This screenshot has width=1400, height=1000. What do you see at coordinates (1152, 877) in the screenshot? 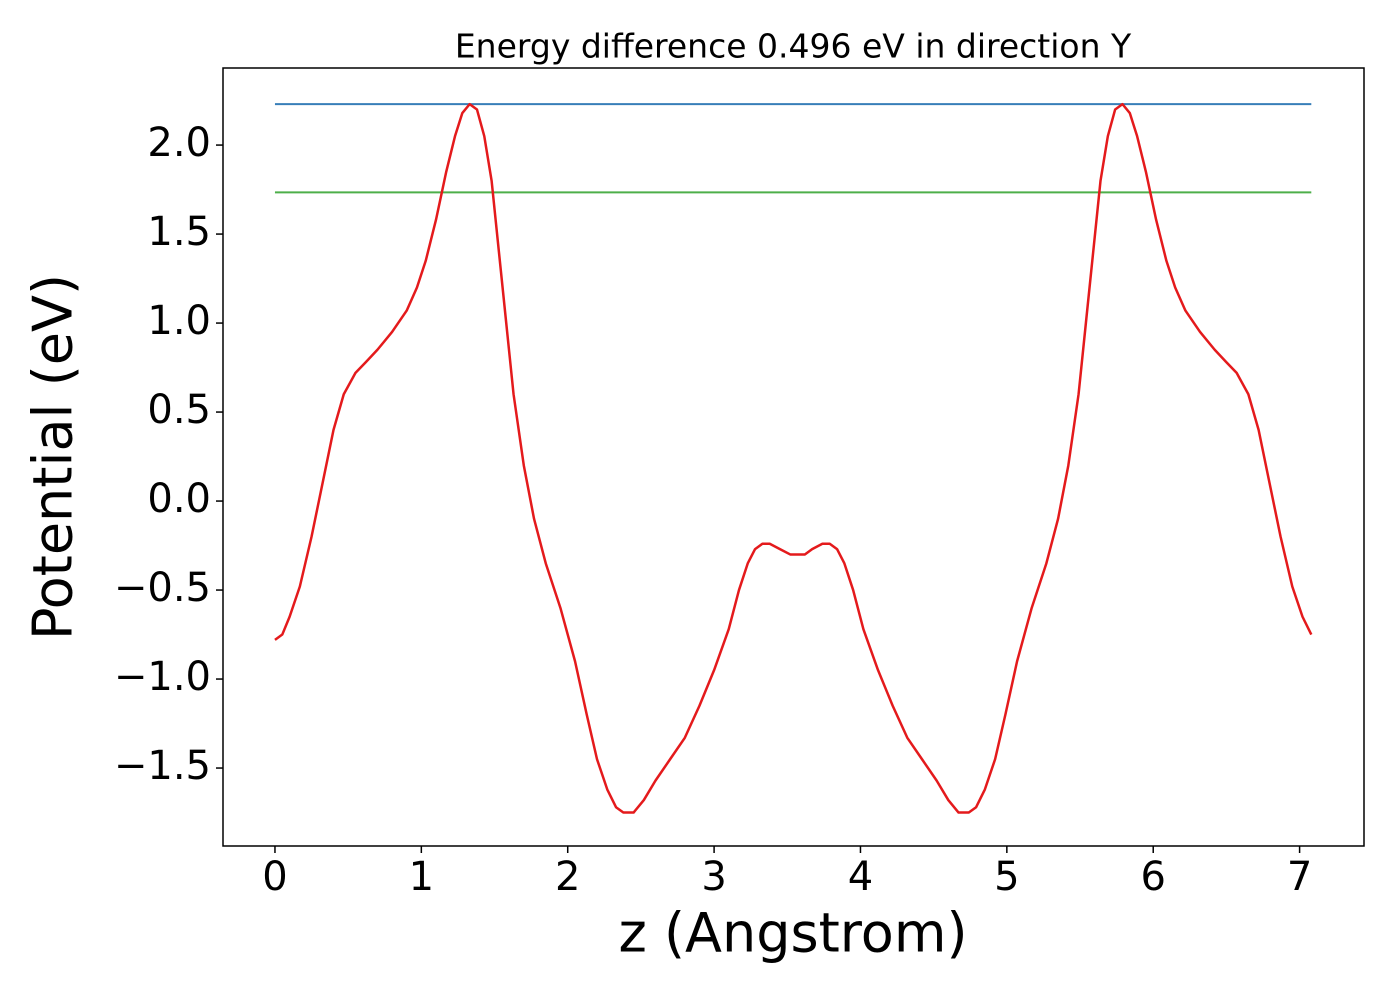
I see `x-tick-label: 6` at bounding box center [1152, 877].